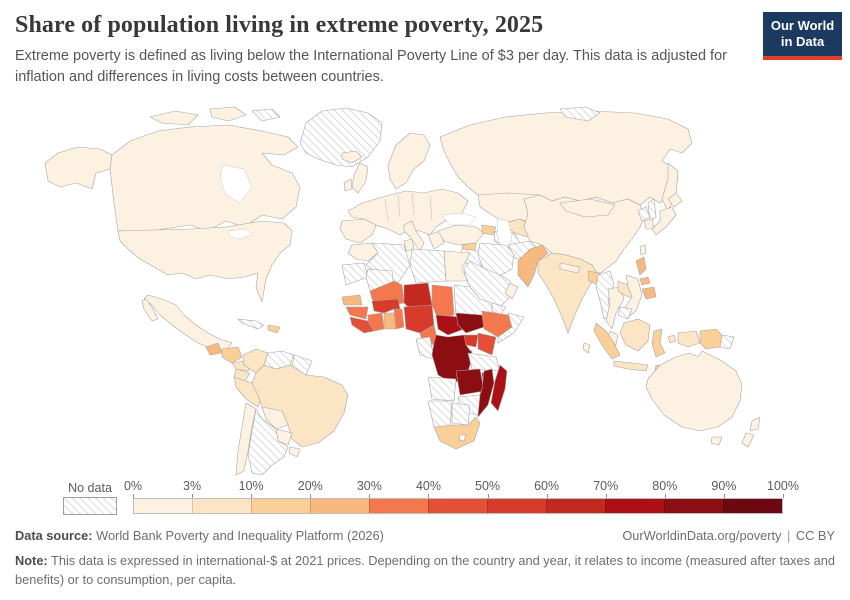 This screenshot has width=850, height=600. Describe the element at coordinates (205, 178) in the screenshot. I see `country-canada` at that location.